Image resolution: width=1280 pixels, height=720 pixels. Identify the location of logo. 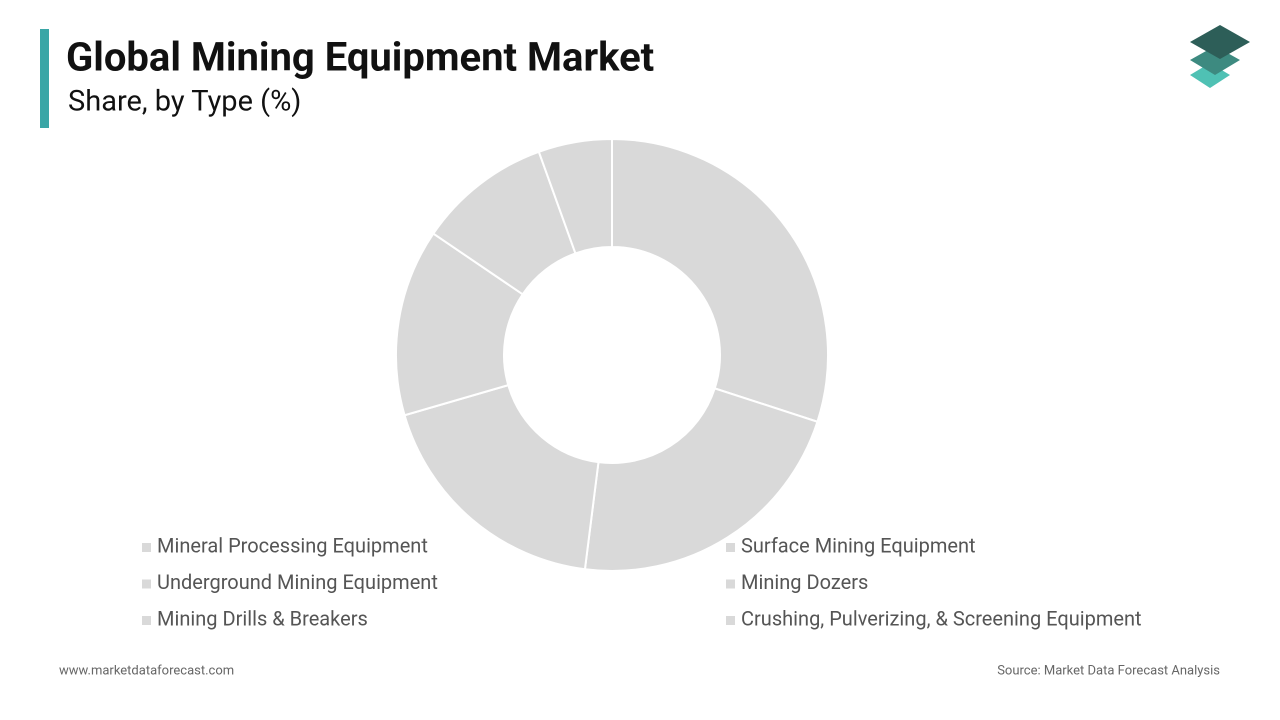
(1220, 56).